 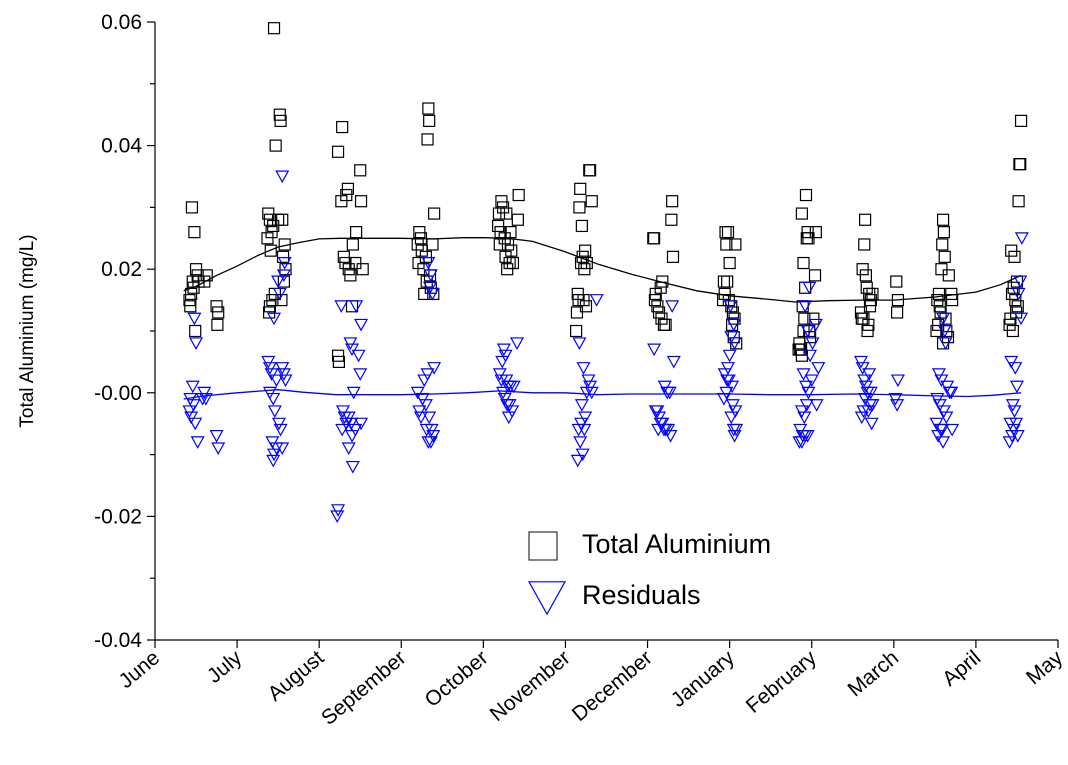 What do you see at coordinates (649, 572) in the screenshot?
I see `legend: Total Aluminium Residuals` at bounding box center [649, 572].